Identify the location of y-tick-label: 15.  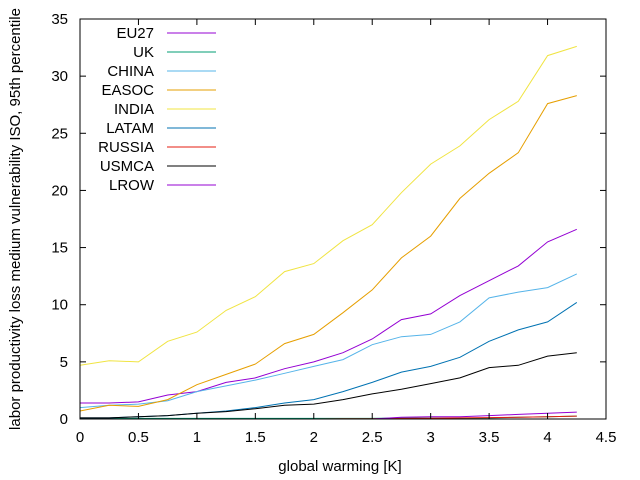
(59, 248).